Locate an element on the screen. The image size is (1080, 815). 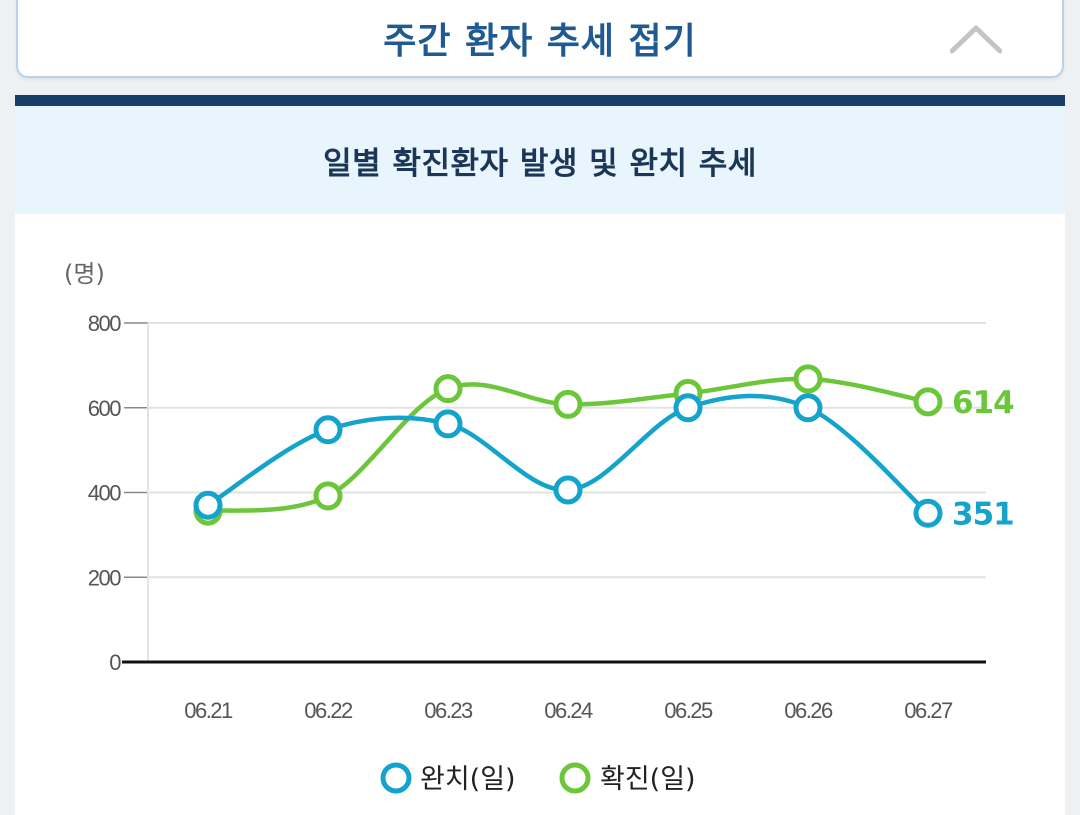
y-unit-label: (명) is located at coordinates (84, 274).